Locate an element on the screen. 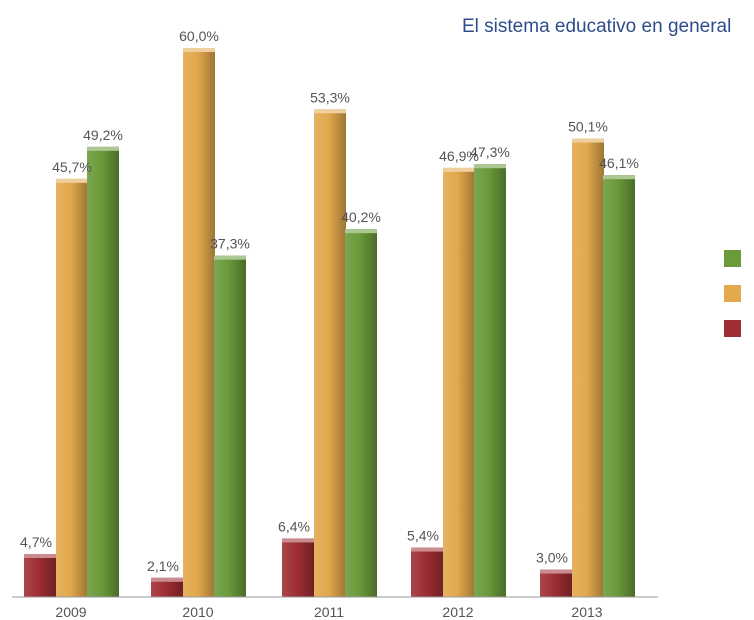  bar-top-low-2011 is located at coordinates (298, 540).